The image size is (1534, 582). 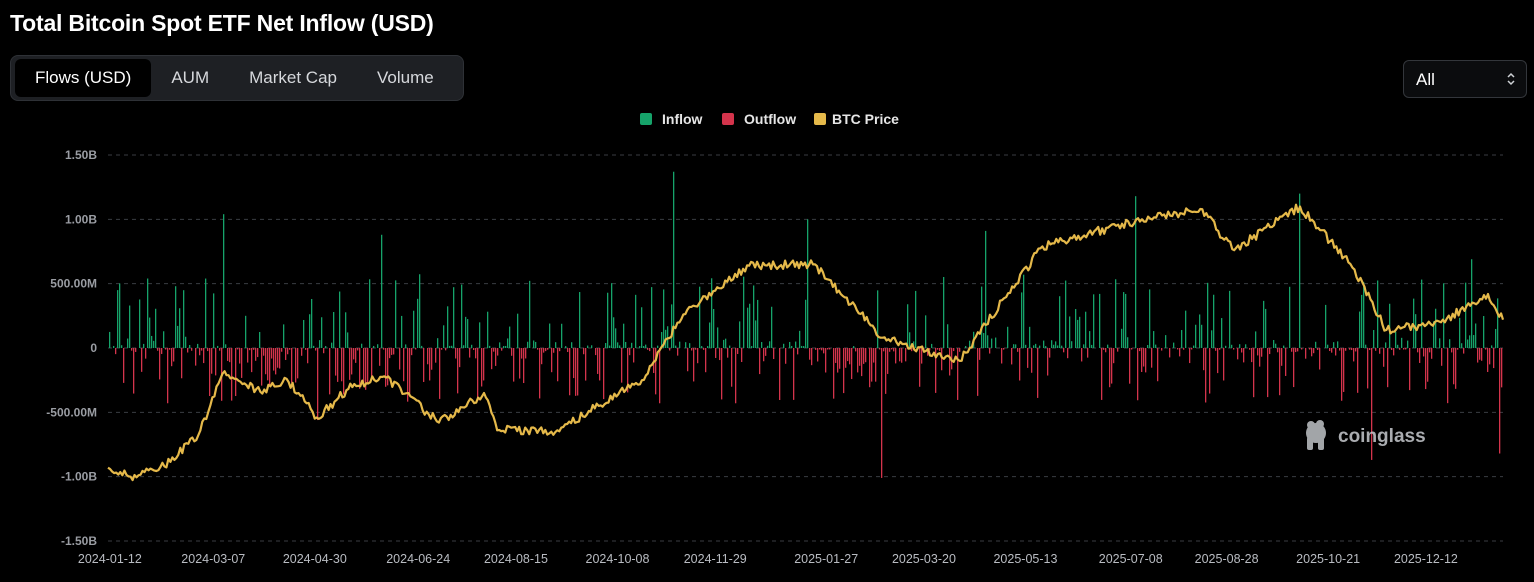 What do you see at coordinates (856, 119) in the screenshot?
I see `legend-item-btc-price: BTC Price` at bounding box center [856, 119].